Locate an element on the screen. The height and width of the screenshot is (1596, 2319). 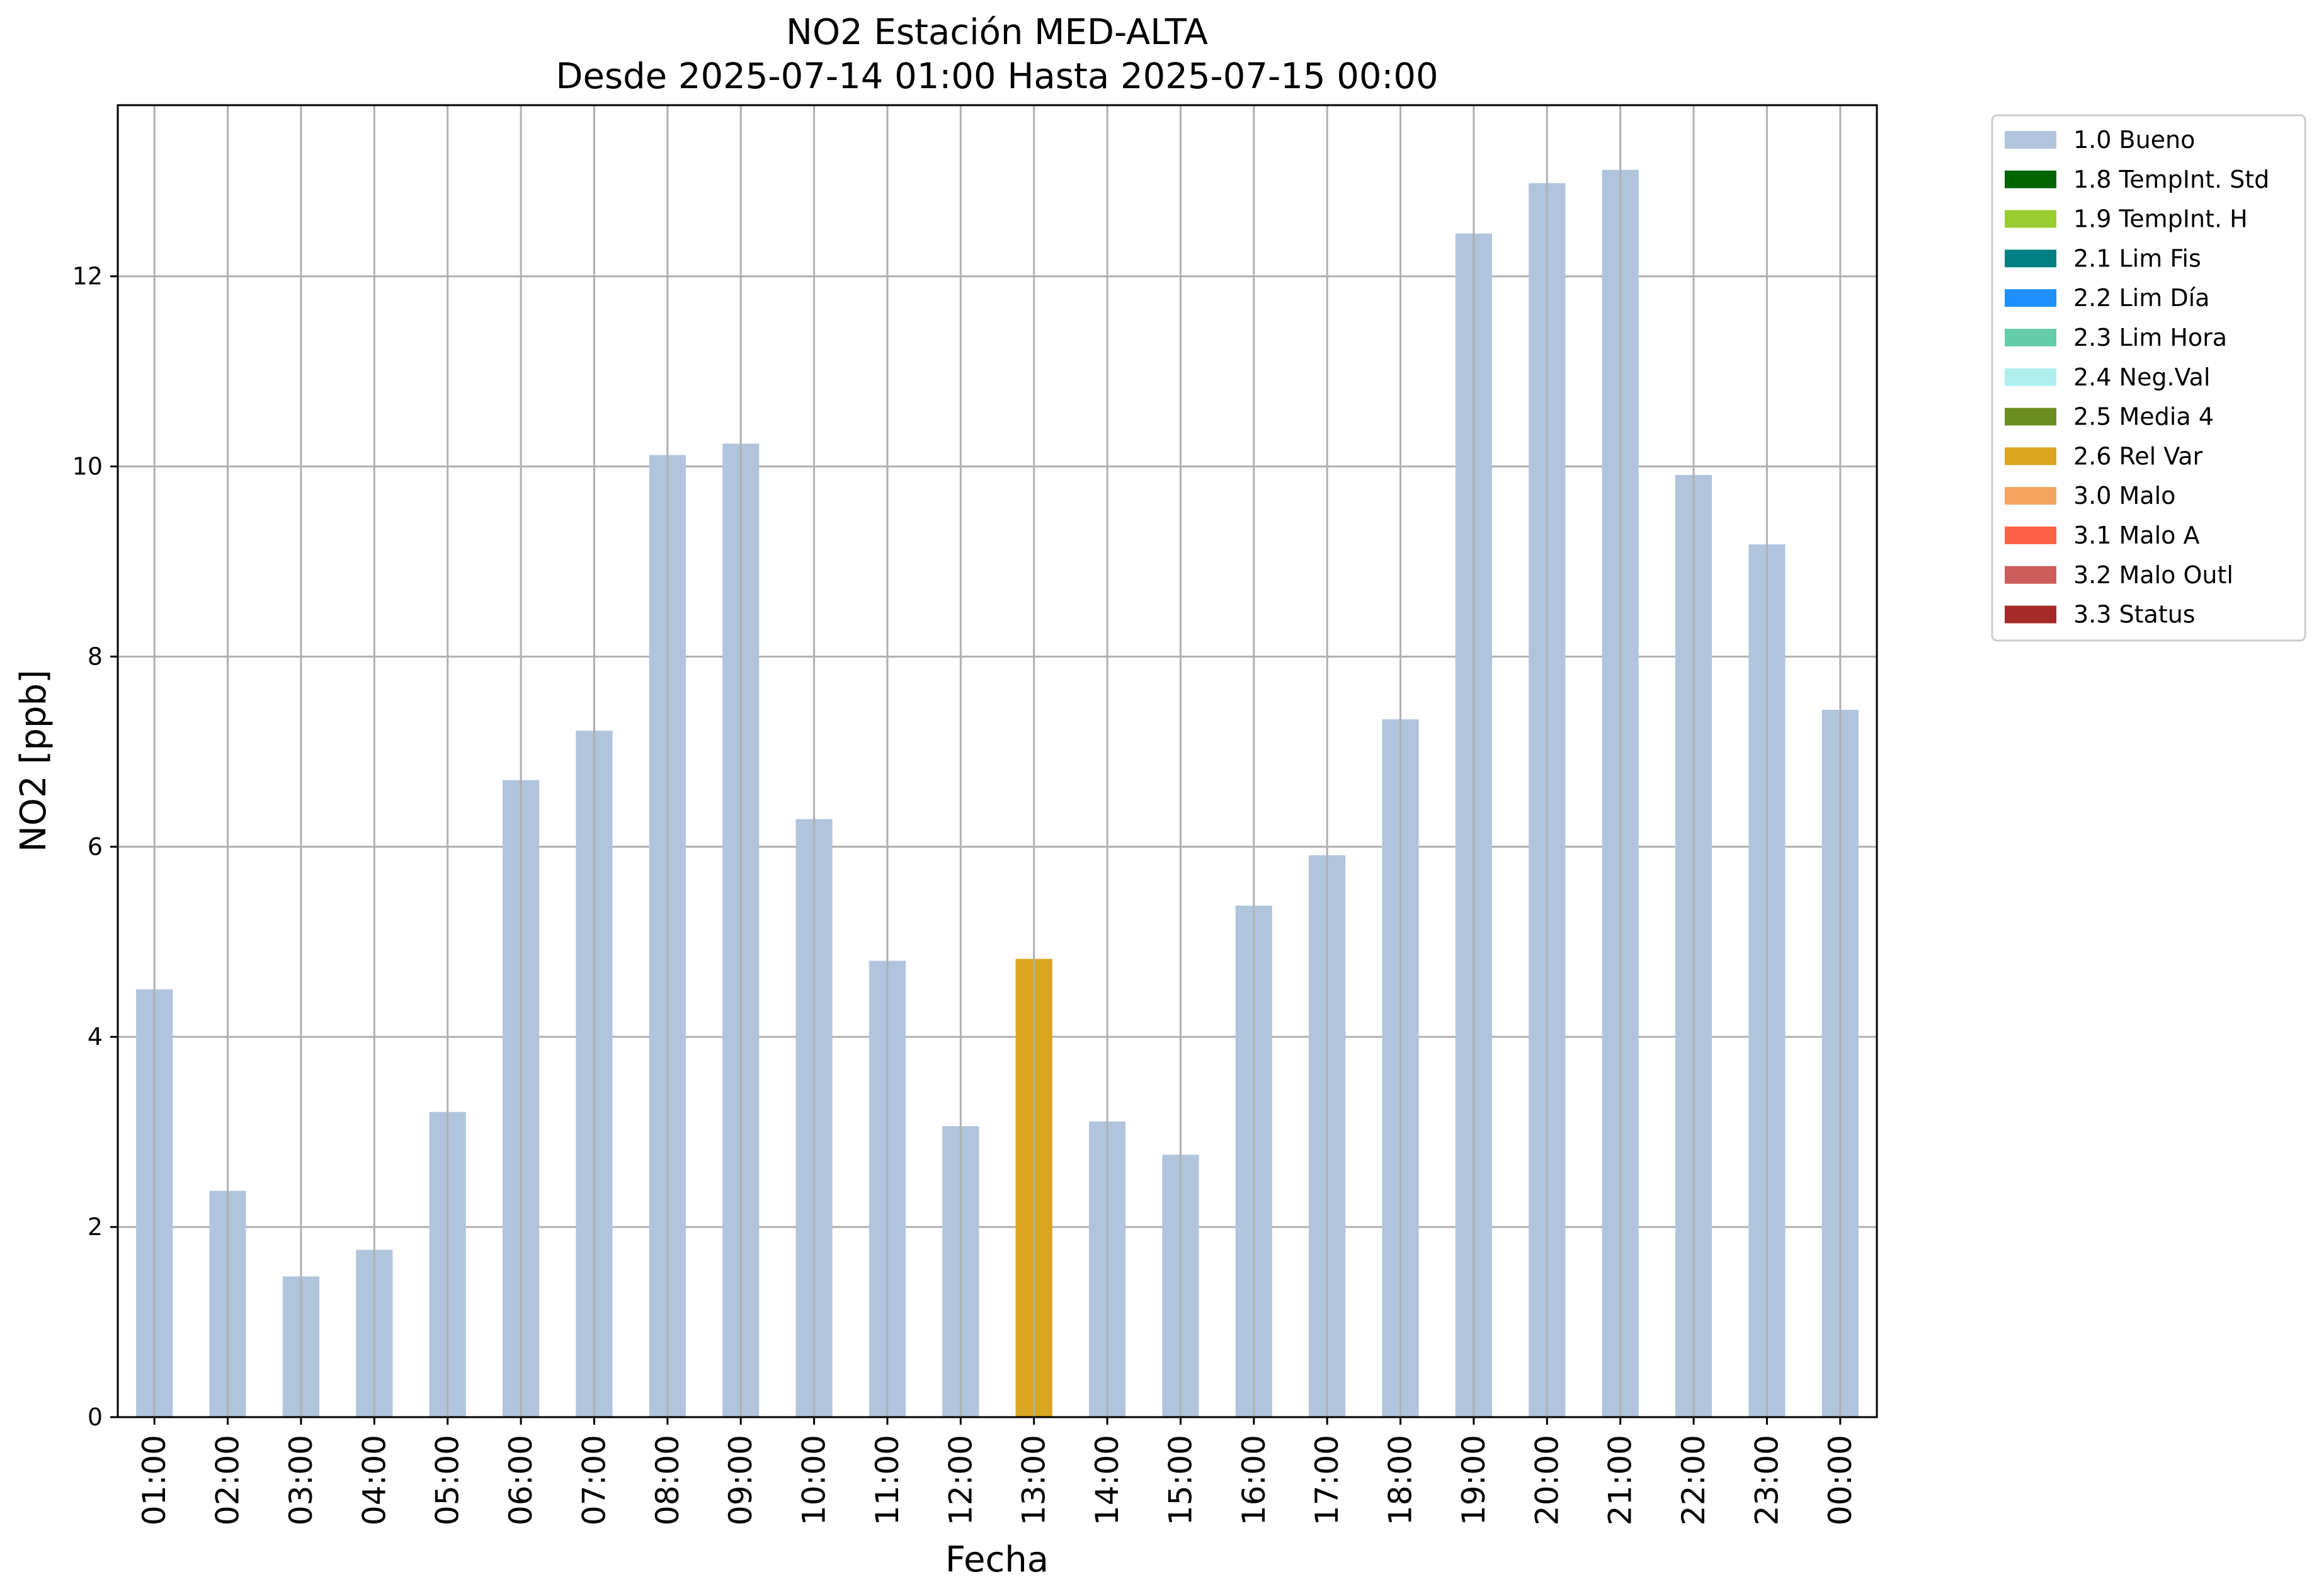
x-tick-label: 02:00 is located at coordinates (228, 1480).